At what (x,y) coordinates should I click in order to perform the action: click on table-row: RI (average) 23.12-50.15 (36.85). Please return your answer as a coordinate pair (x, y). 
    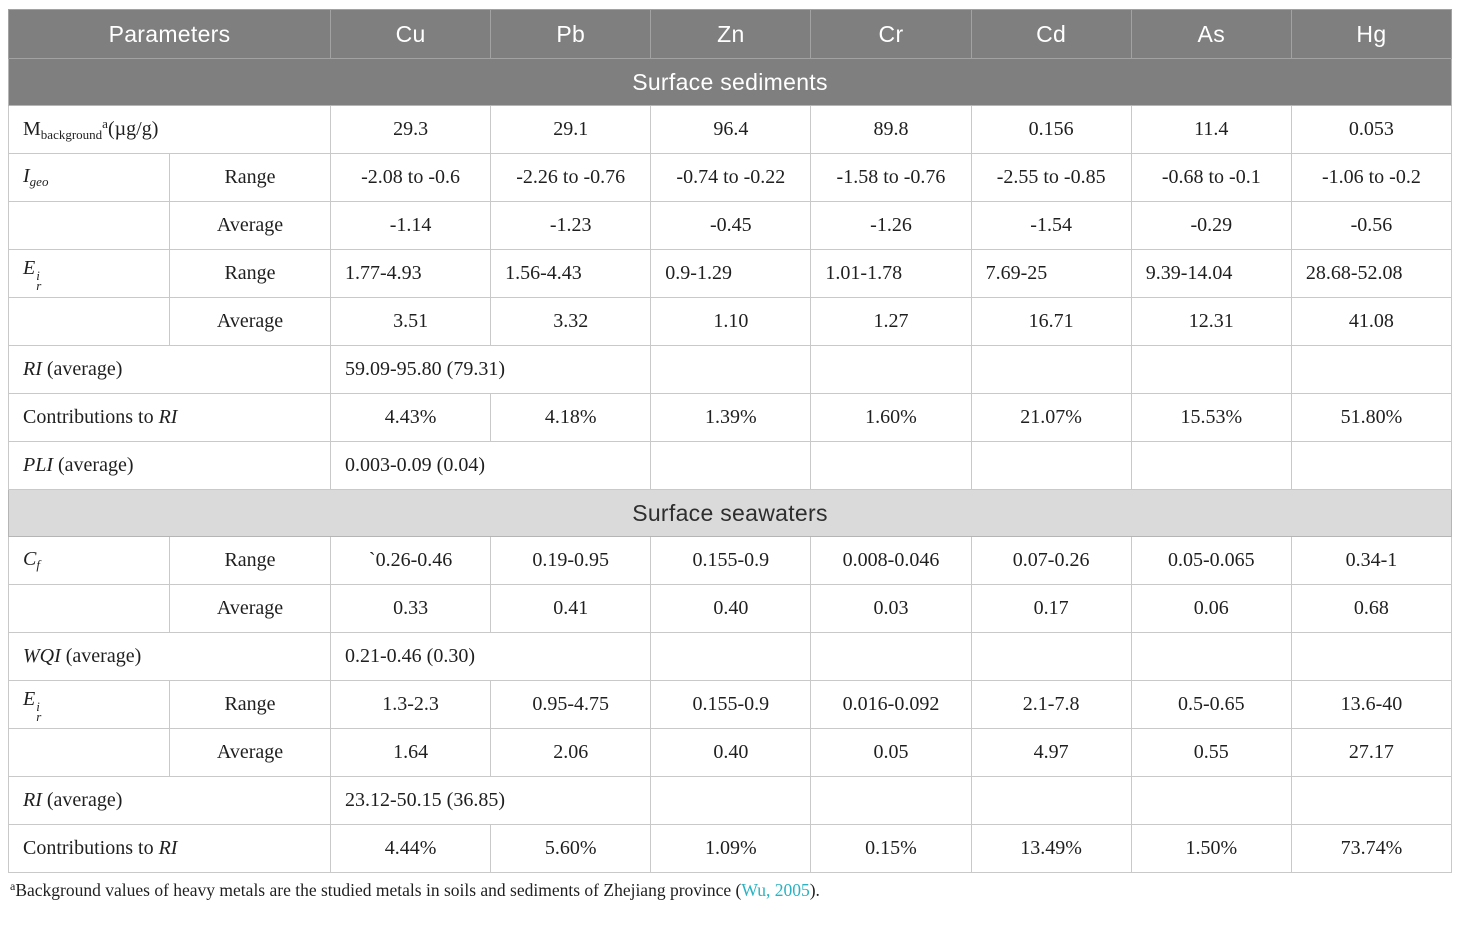
    Looking at the image, I should click on (730, 800).